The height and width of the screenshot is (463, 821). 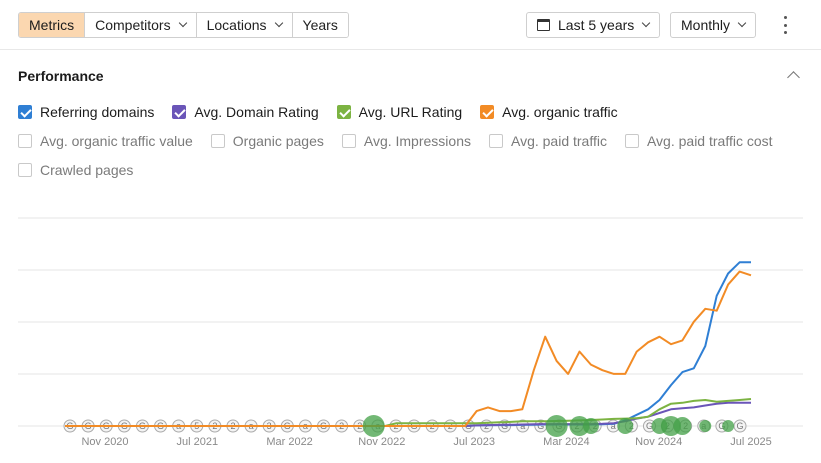 What do you see at coordinates (61, 76) in the screenshot?
I see `section-title: Performance` at bounding box center [61, 76].